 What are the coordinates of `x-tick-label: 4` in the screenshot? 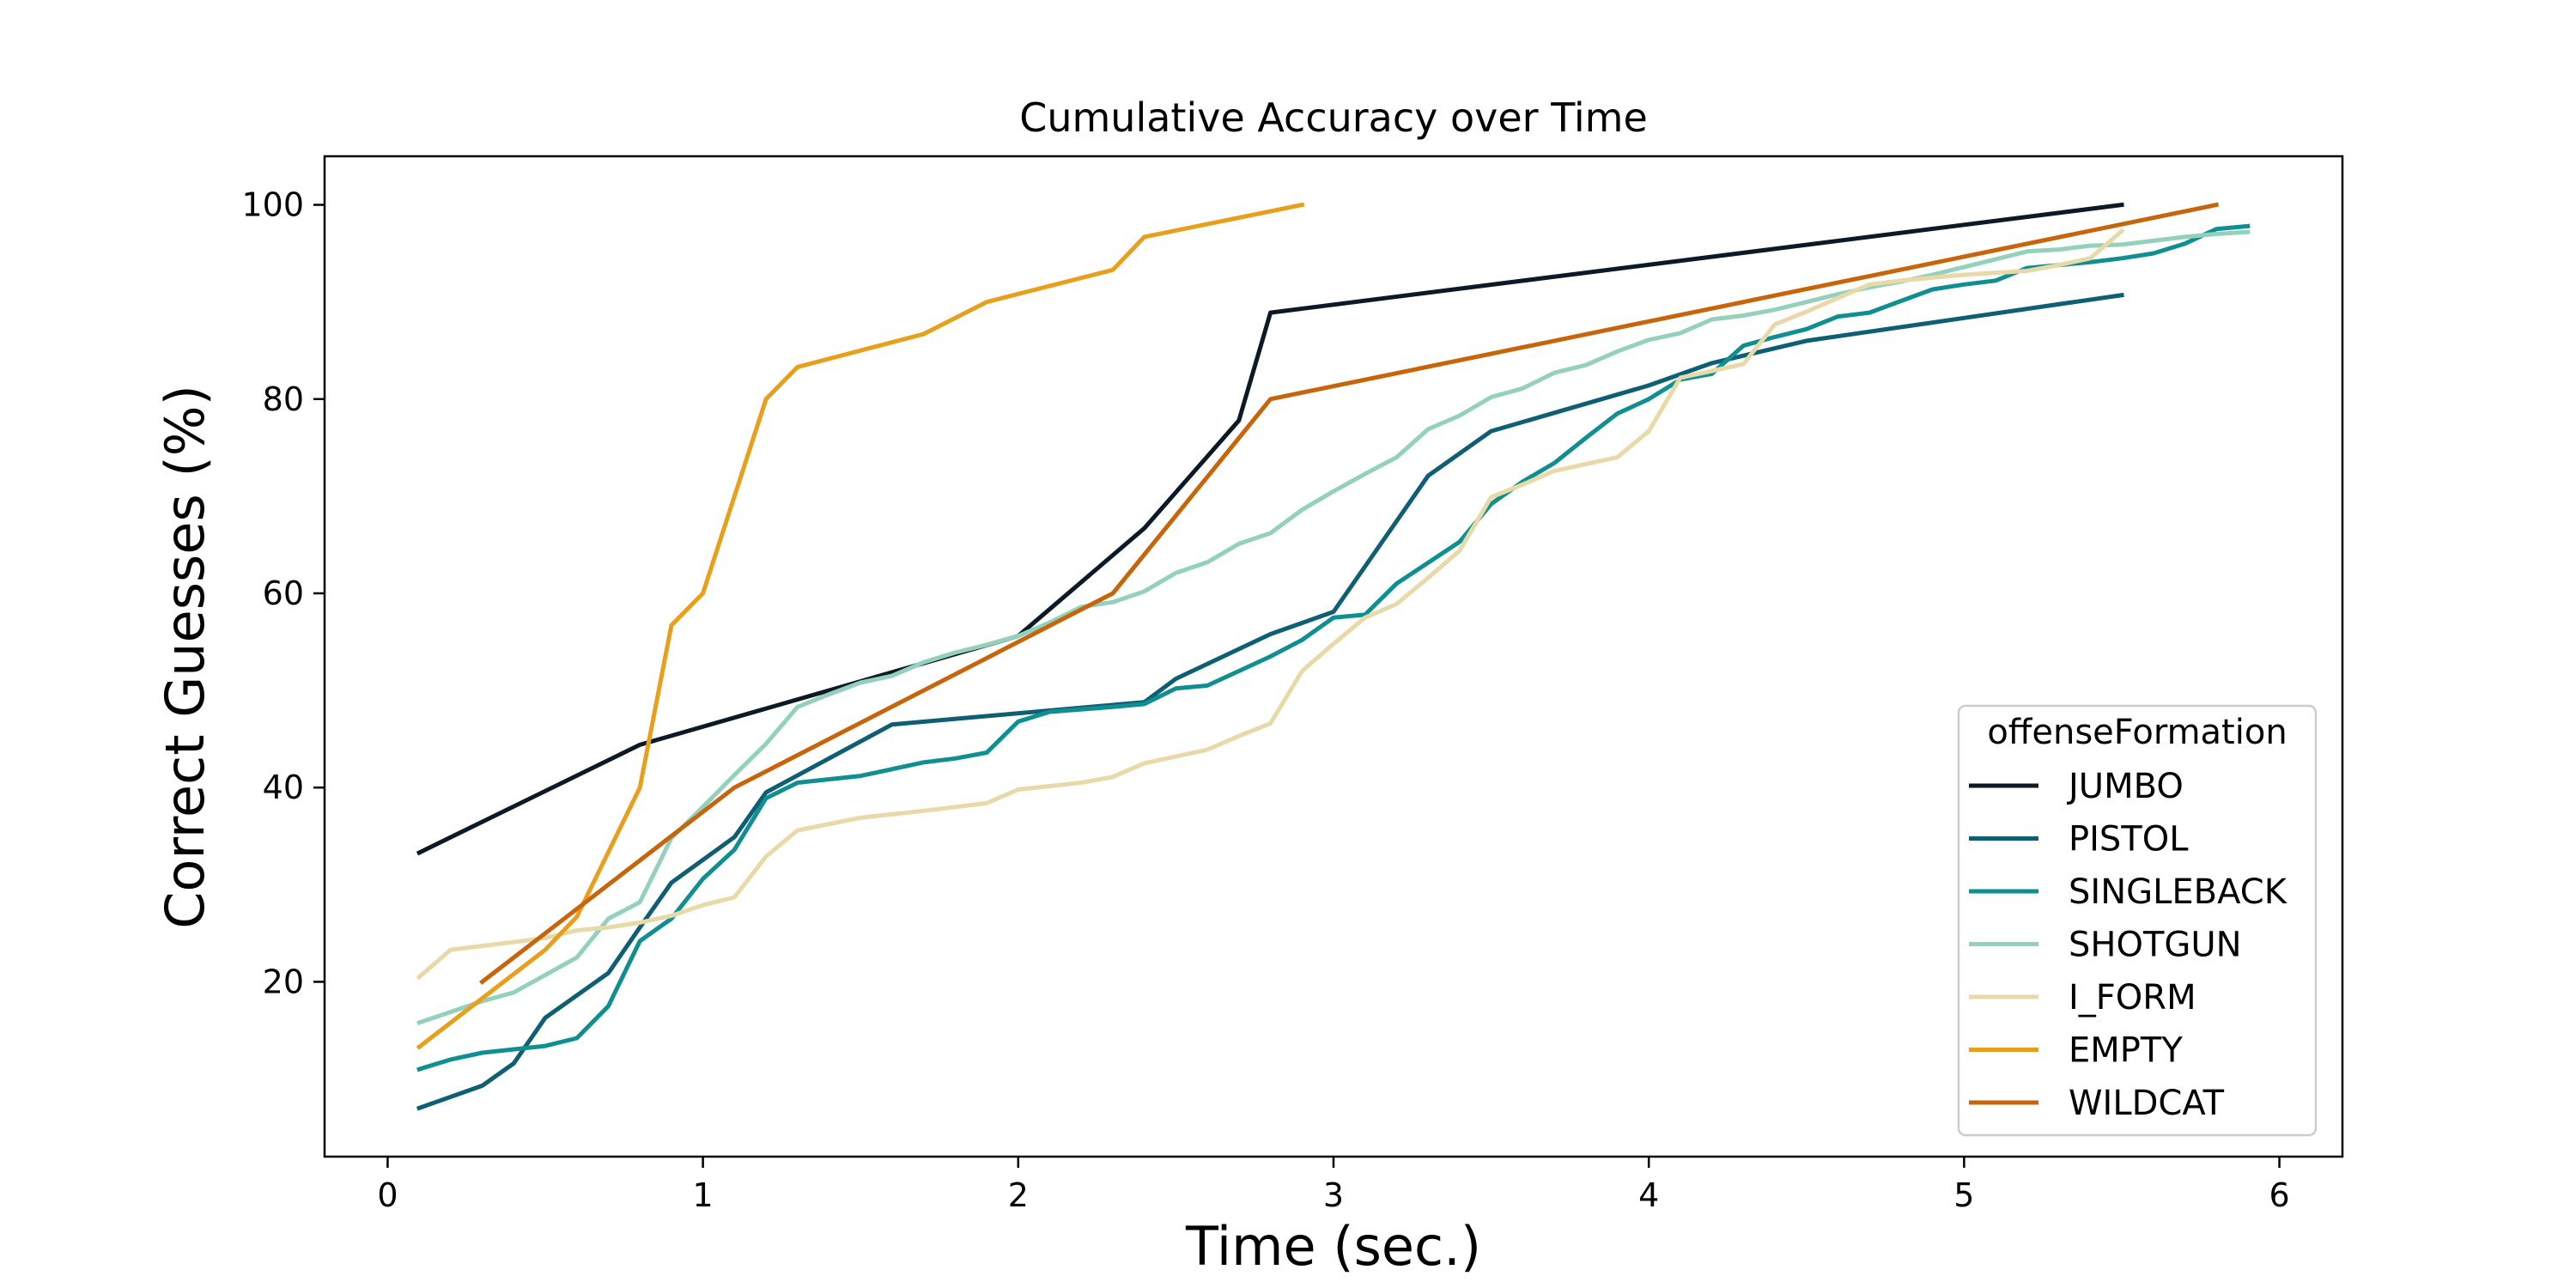 It's located at (1649, 1195).